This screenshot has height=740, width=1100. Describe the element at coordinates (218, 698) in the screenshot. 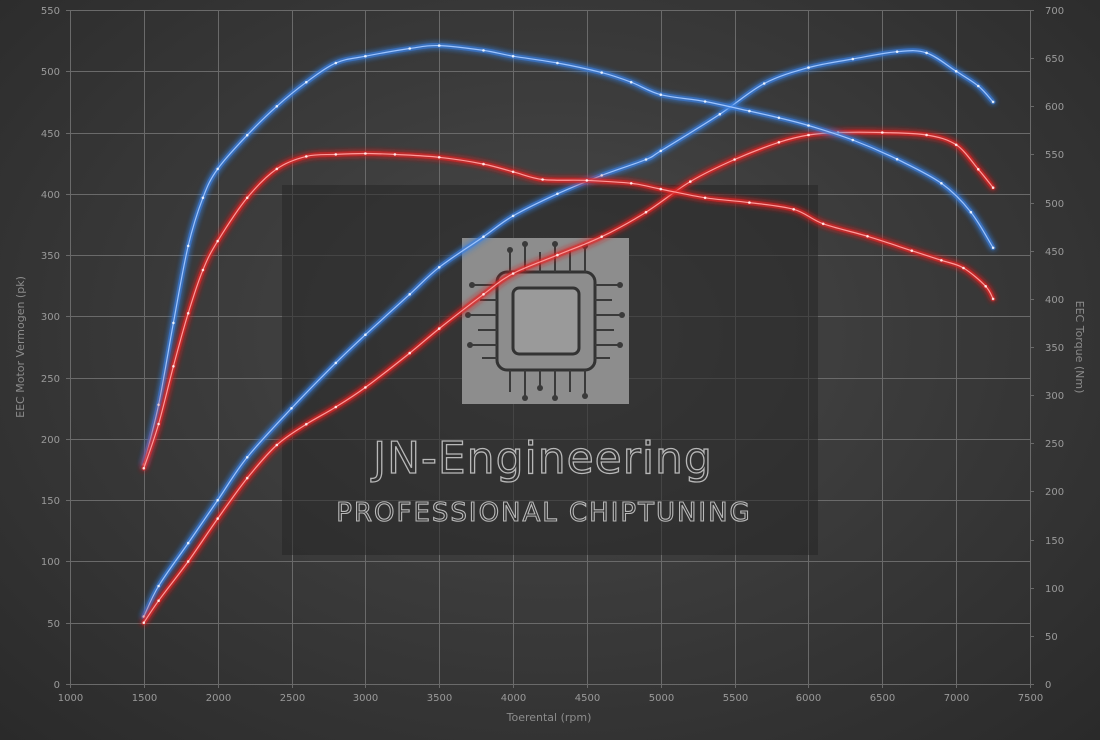

I see `x-tick-label: 2000` at that location.